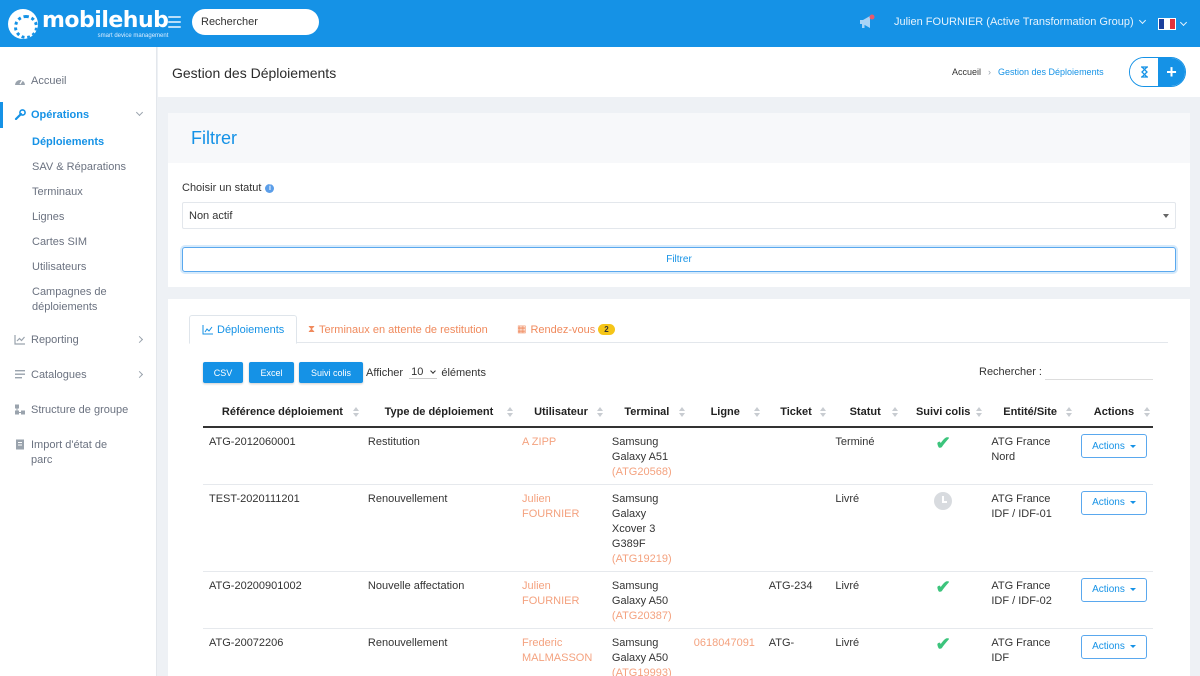 The image size is (1200, 676). What do you see at coordinates (57, 192) in the screenshot?
I see `sidebar-subitem-terminals: Terminaux` at bounding box center [57, 192].